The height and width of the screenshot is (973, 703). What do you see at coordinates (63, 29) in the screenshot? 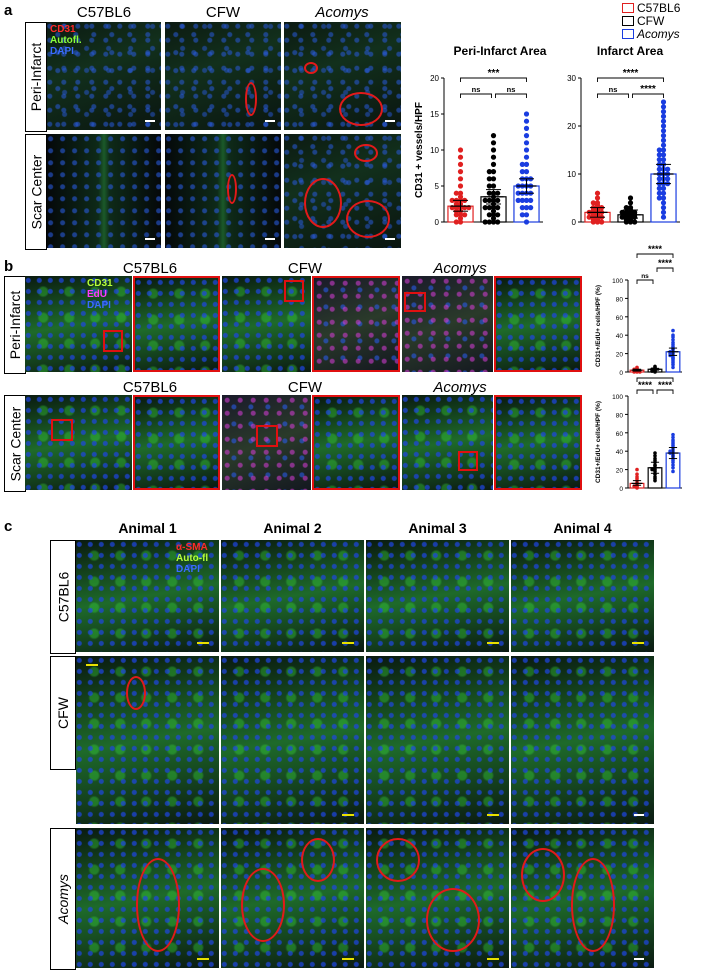
I see `channel-label-cd31: CD31` at bounding box center [63, 29].